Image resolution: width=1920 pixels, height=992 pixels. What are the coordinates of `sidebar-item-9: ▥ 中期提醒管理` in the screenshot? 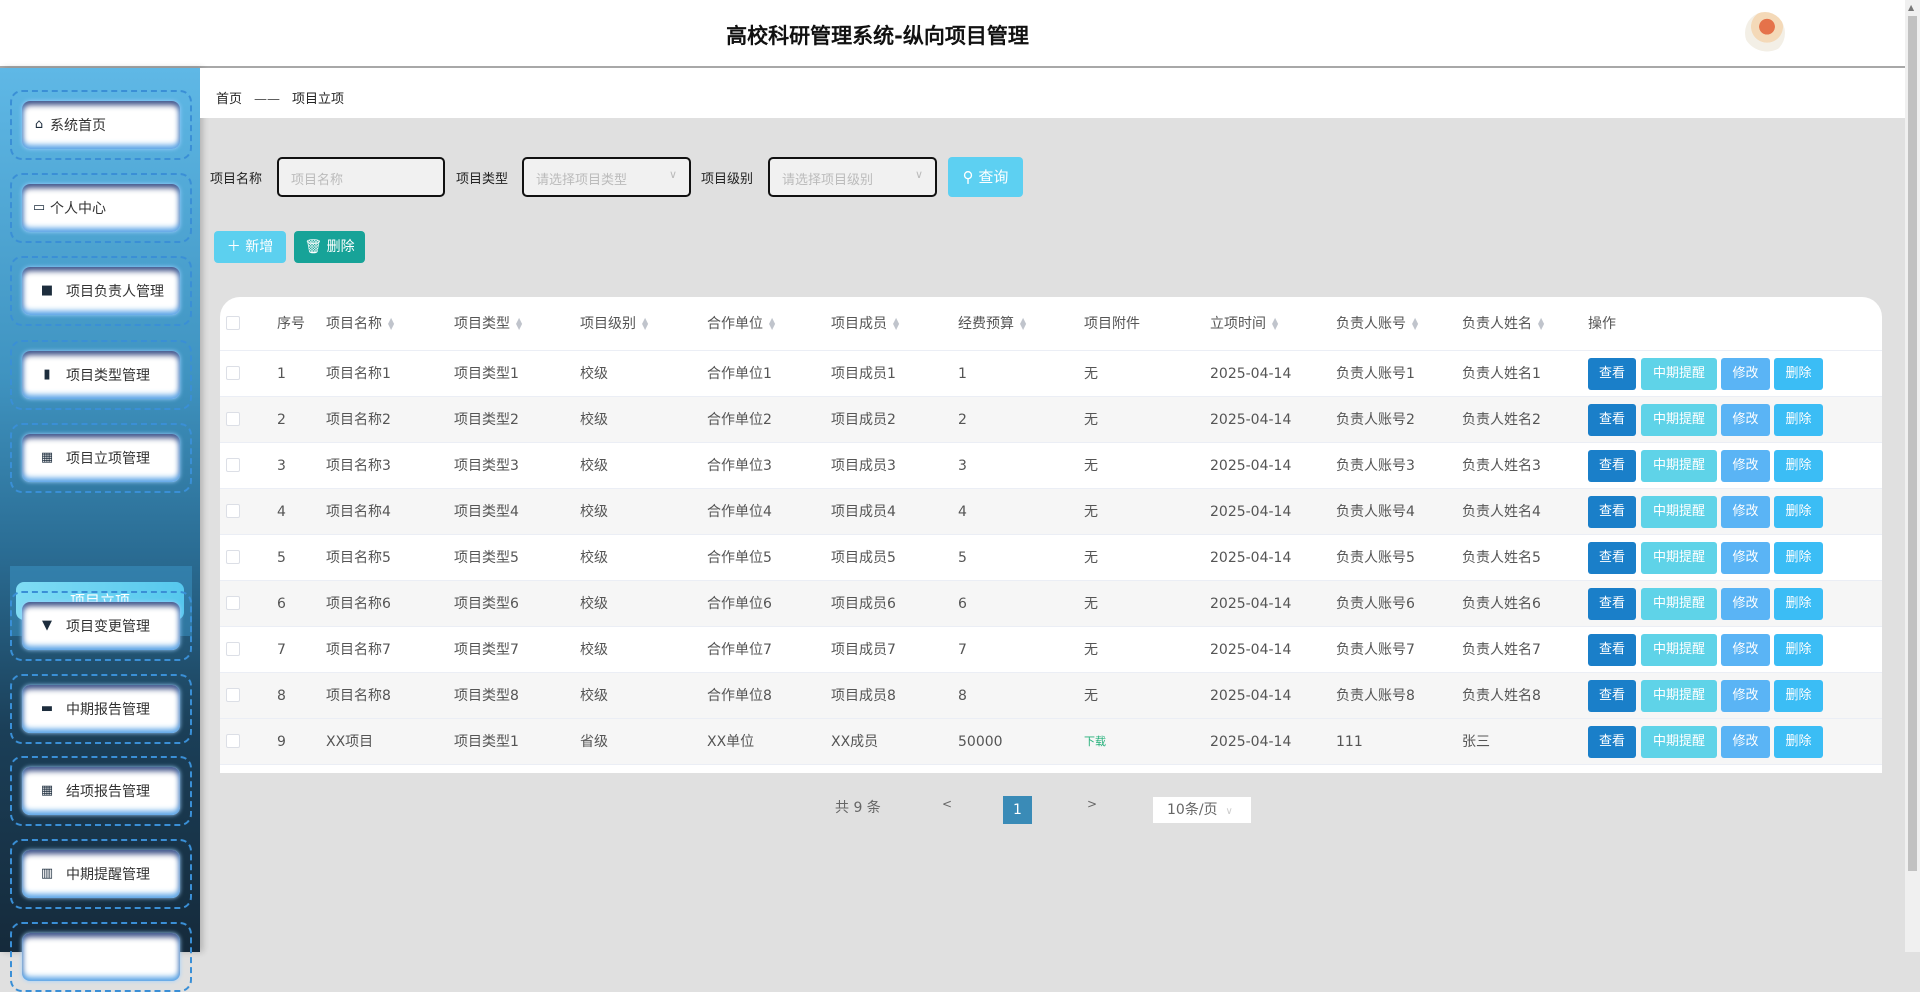 It's located at (101, 874).